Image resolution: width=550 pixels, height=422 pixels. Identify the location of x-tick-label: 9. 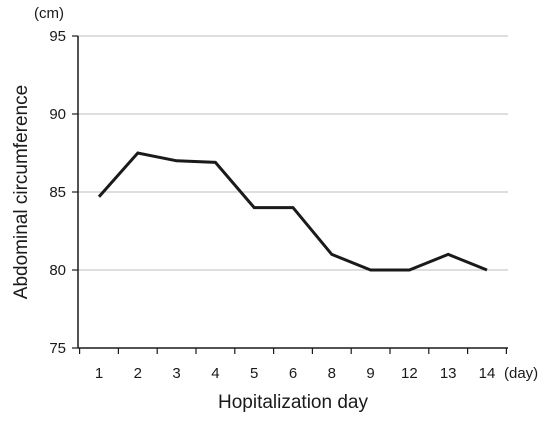
(370, 373).